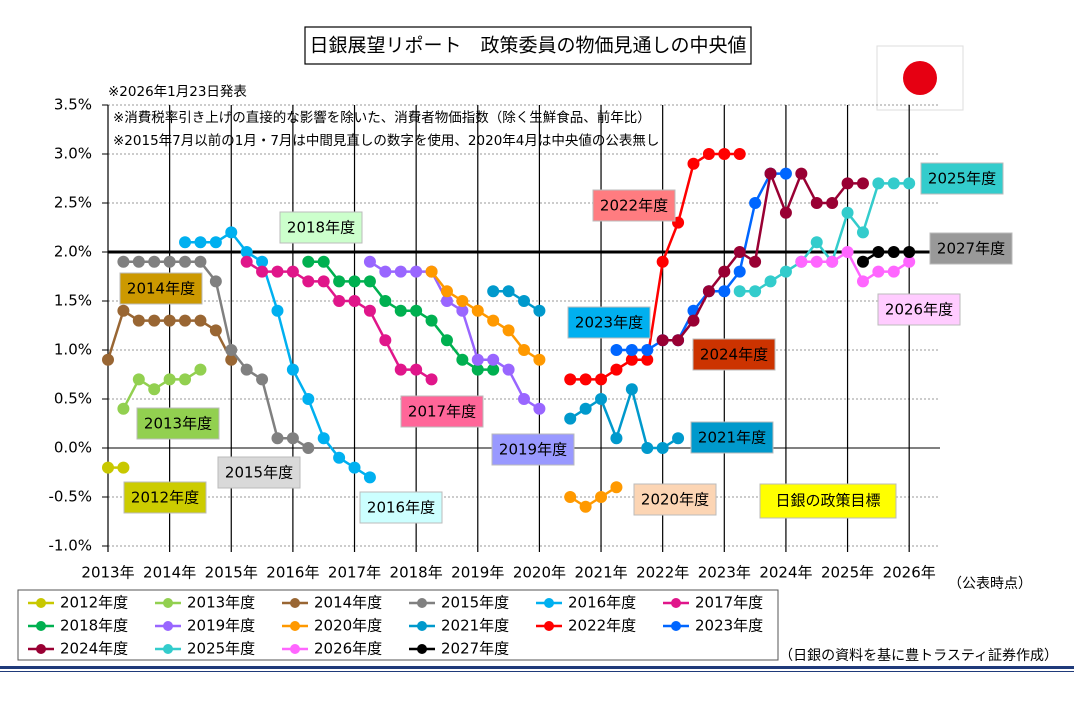 This screenshot has width=1074, height=707. What do you see at coordinates (348, 649) in the screenshot?
I see `legend-label: 2026年度` at bounding box center [348, 649].